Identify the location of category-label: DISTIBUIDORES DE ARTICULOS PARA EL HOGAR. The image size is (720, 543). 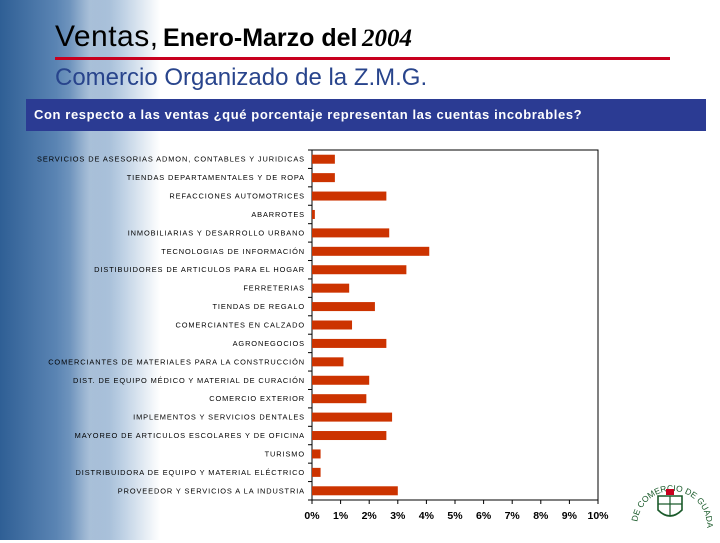
(199, 269).